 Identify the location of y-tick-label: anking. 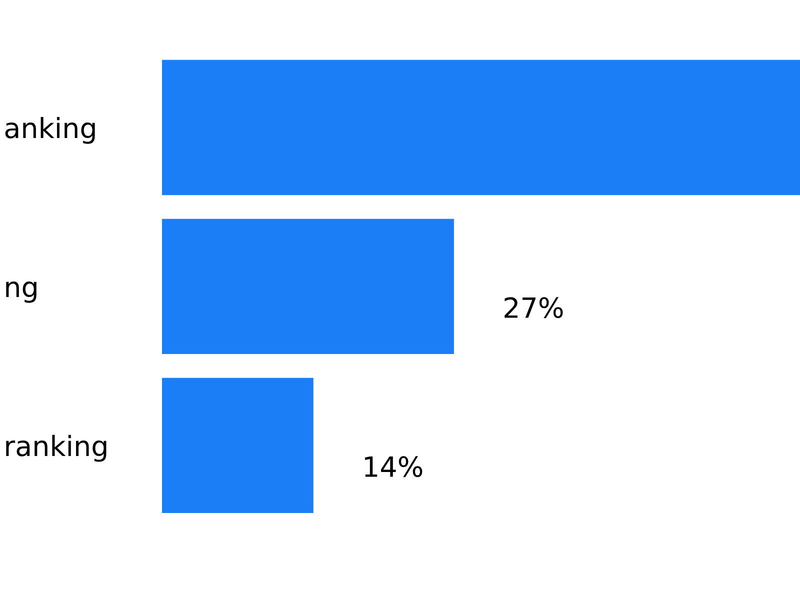
(50, 130).